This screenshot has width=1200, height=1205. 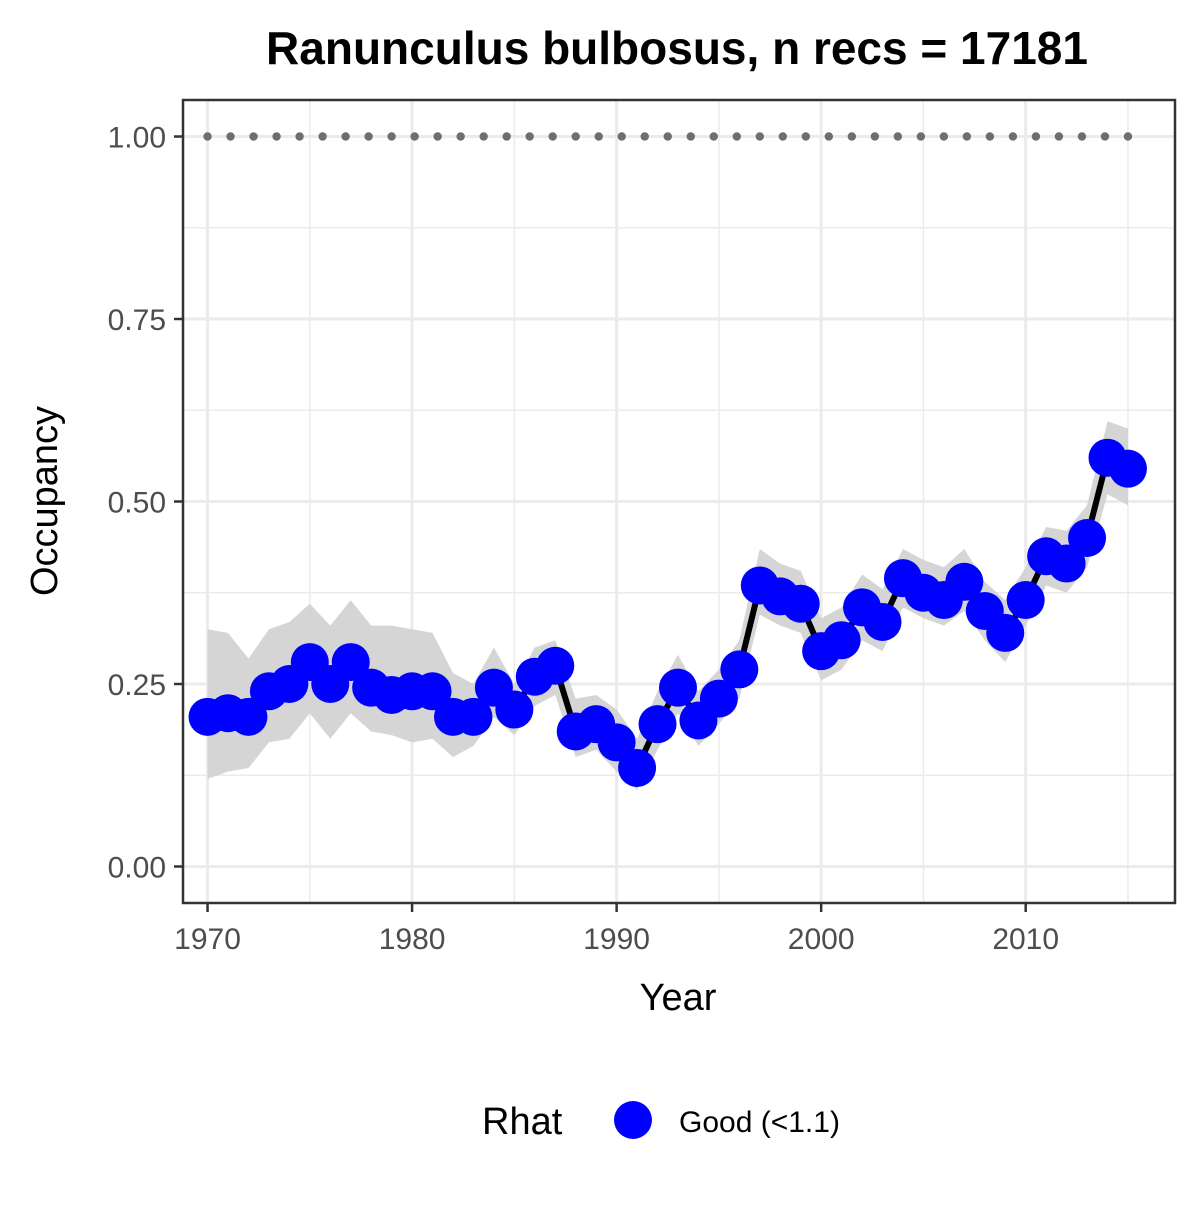 I want to click on x-tick-label: 1980, so click(x=412, y=939).